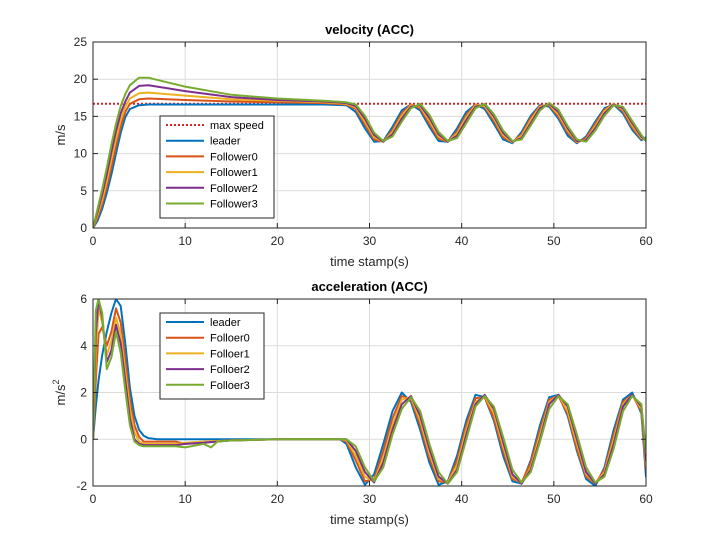  I want to click on y-tick-label: 6, so click(83, 299).